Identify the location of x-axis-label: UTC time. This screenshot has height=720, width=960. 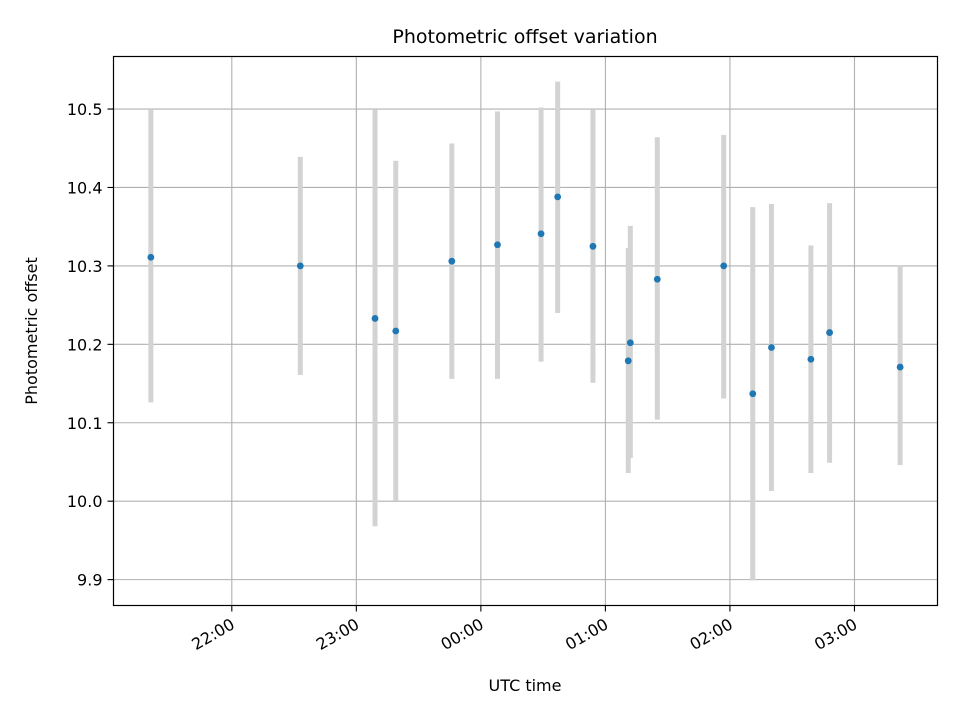
(525, 685).